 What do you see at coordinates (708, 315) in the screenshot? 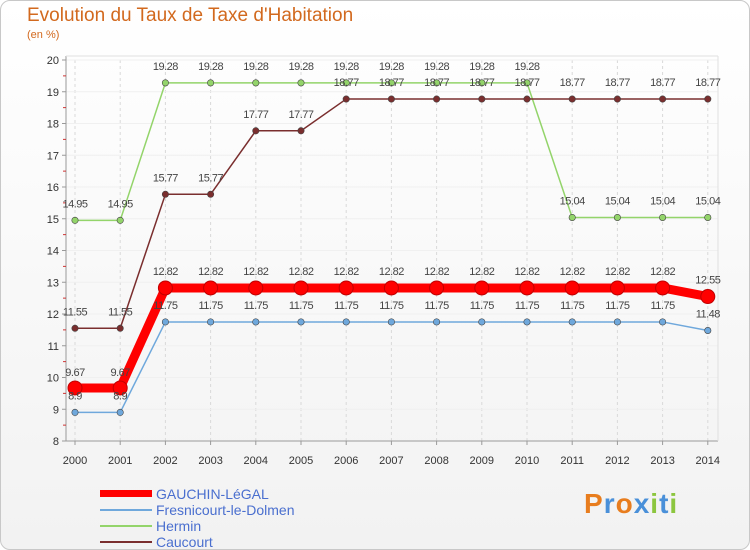
I see `data-label: 11.48` at bounding box center [708, 315].